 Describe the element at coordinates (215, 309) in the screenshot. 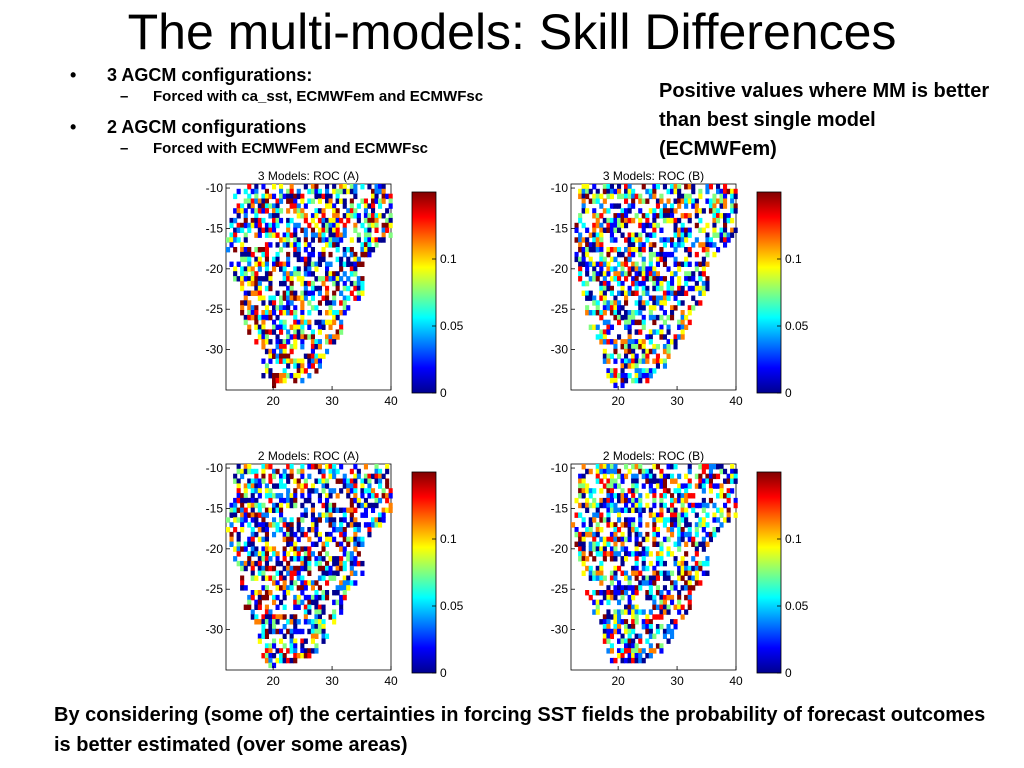

I see `y-tick-label: -25` at that location.